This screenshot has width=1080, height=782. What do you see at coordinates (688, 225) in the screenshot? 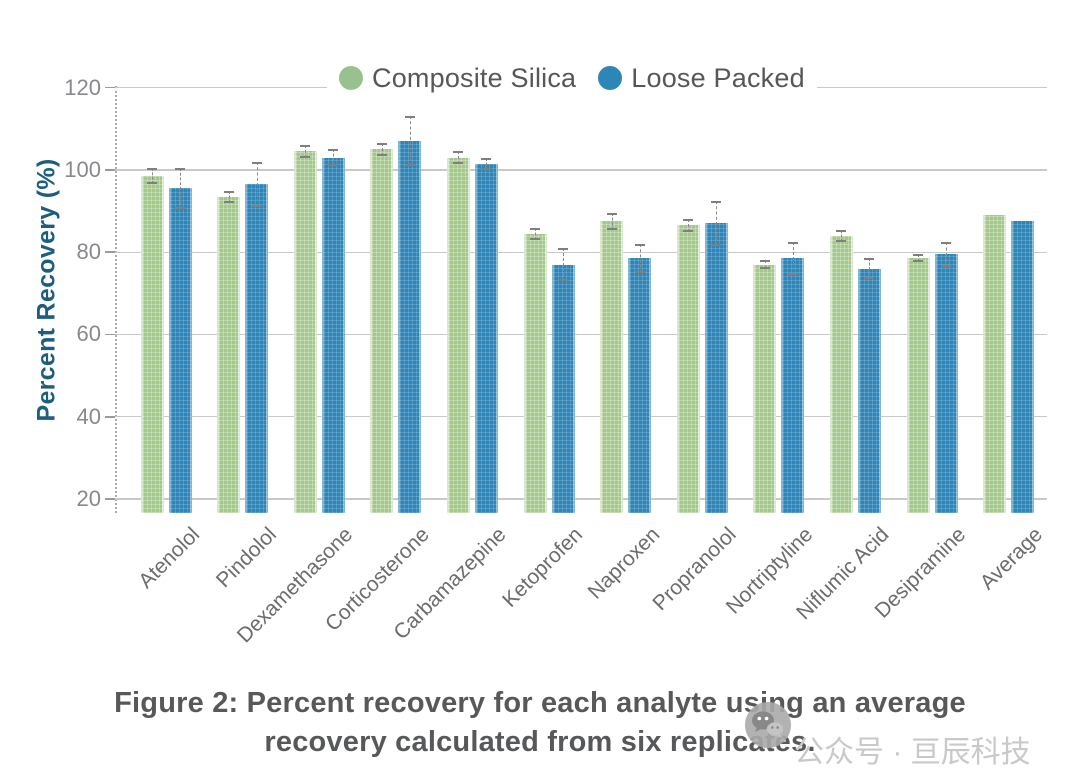
I see `error-bar-composite-silica-propranolol` at bounding box center [688, 225].